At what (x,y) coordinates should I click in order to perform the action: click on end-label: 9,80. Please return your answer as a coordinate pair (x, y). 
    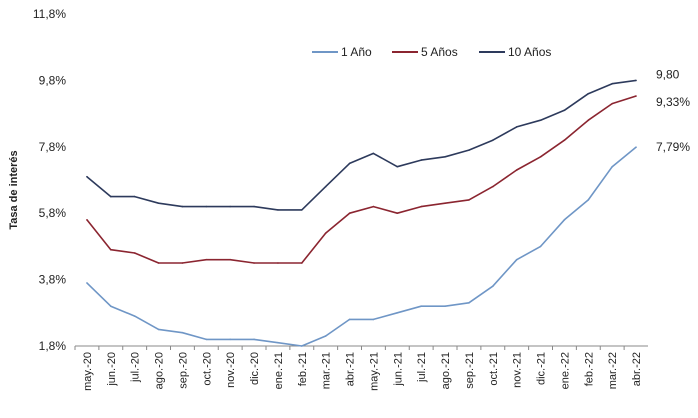
    Looking at the image, I should click on (668, 74).